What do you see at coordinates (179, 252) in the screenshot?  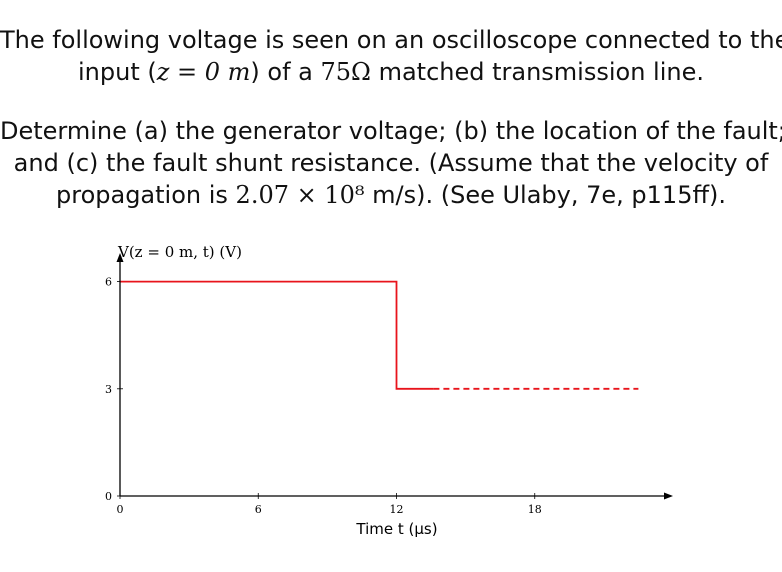 I see `y-axis-label: V(z = 0 m, t) (V)` at bounding box center [179, 252].